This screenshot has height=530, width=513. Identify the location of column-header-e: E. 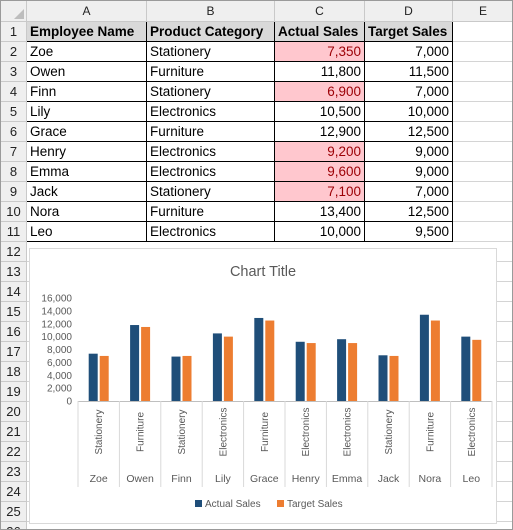
(482, 11).